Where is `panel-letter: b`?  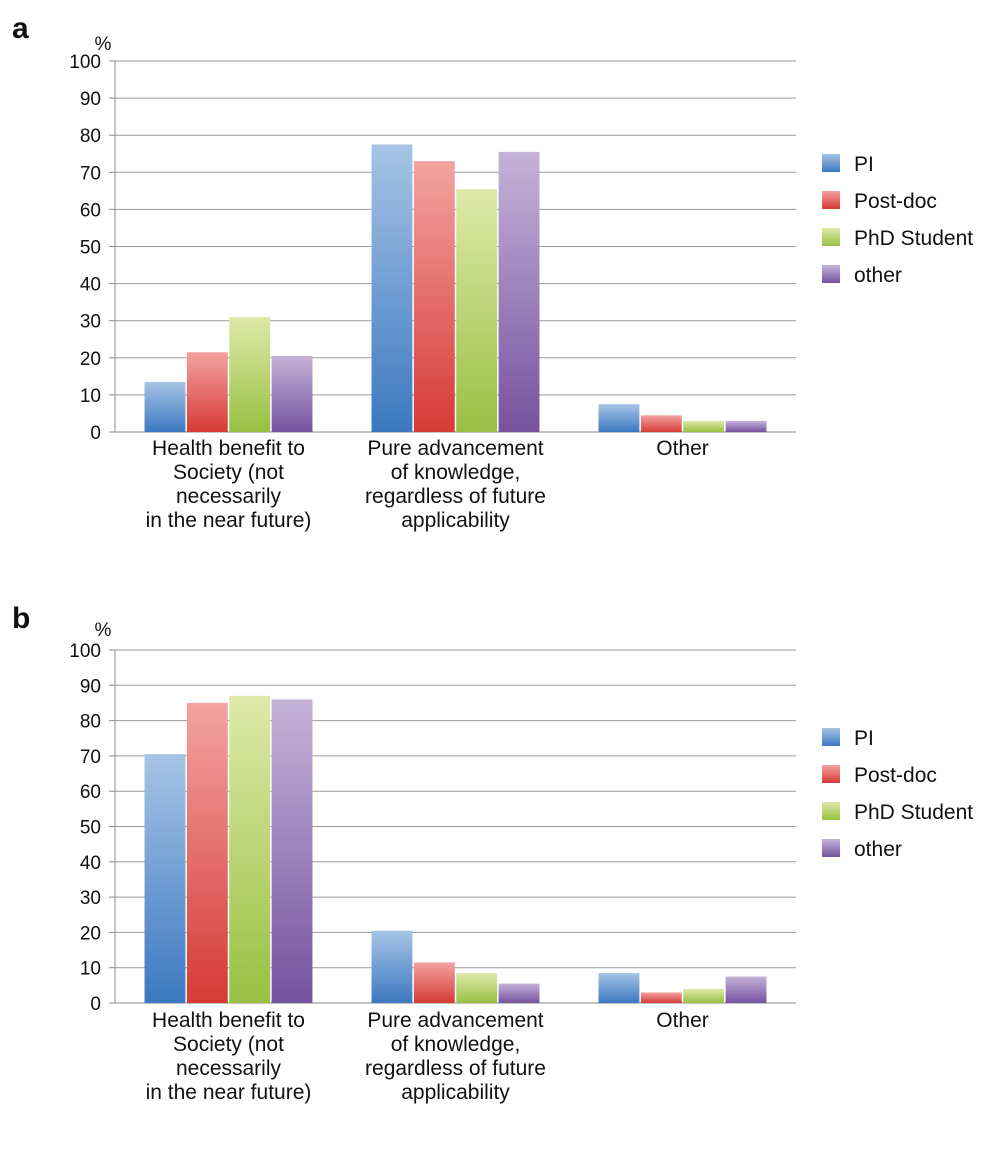
panel-letter: b is located at coordinates (21, 618).